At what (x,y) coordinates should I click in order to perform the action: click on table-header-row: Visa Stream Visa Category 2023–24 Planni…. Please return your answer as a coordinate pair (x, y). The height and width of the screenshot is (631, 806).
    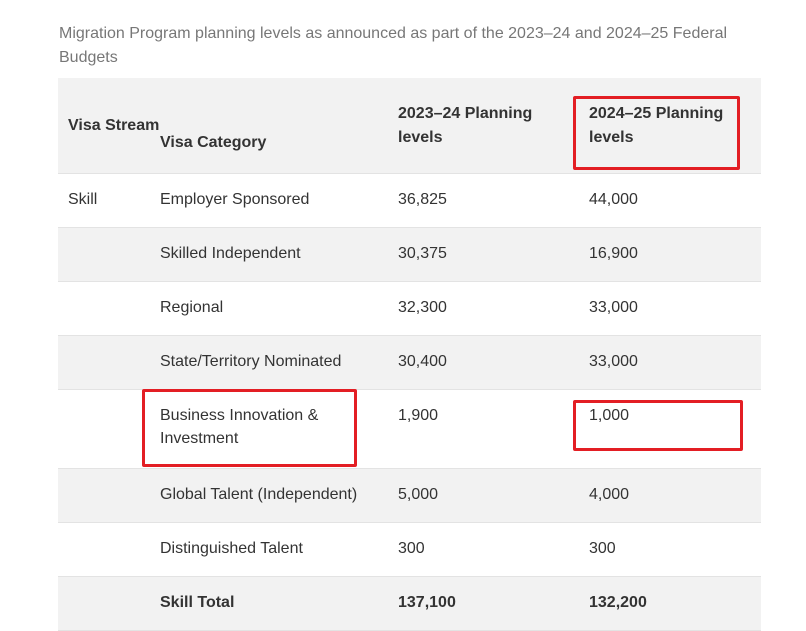
    Looking at the image, I should click on (409, 126).